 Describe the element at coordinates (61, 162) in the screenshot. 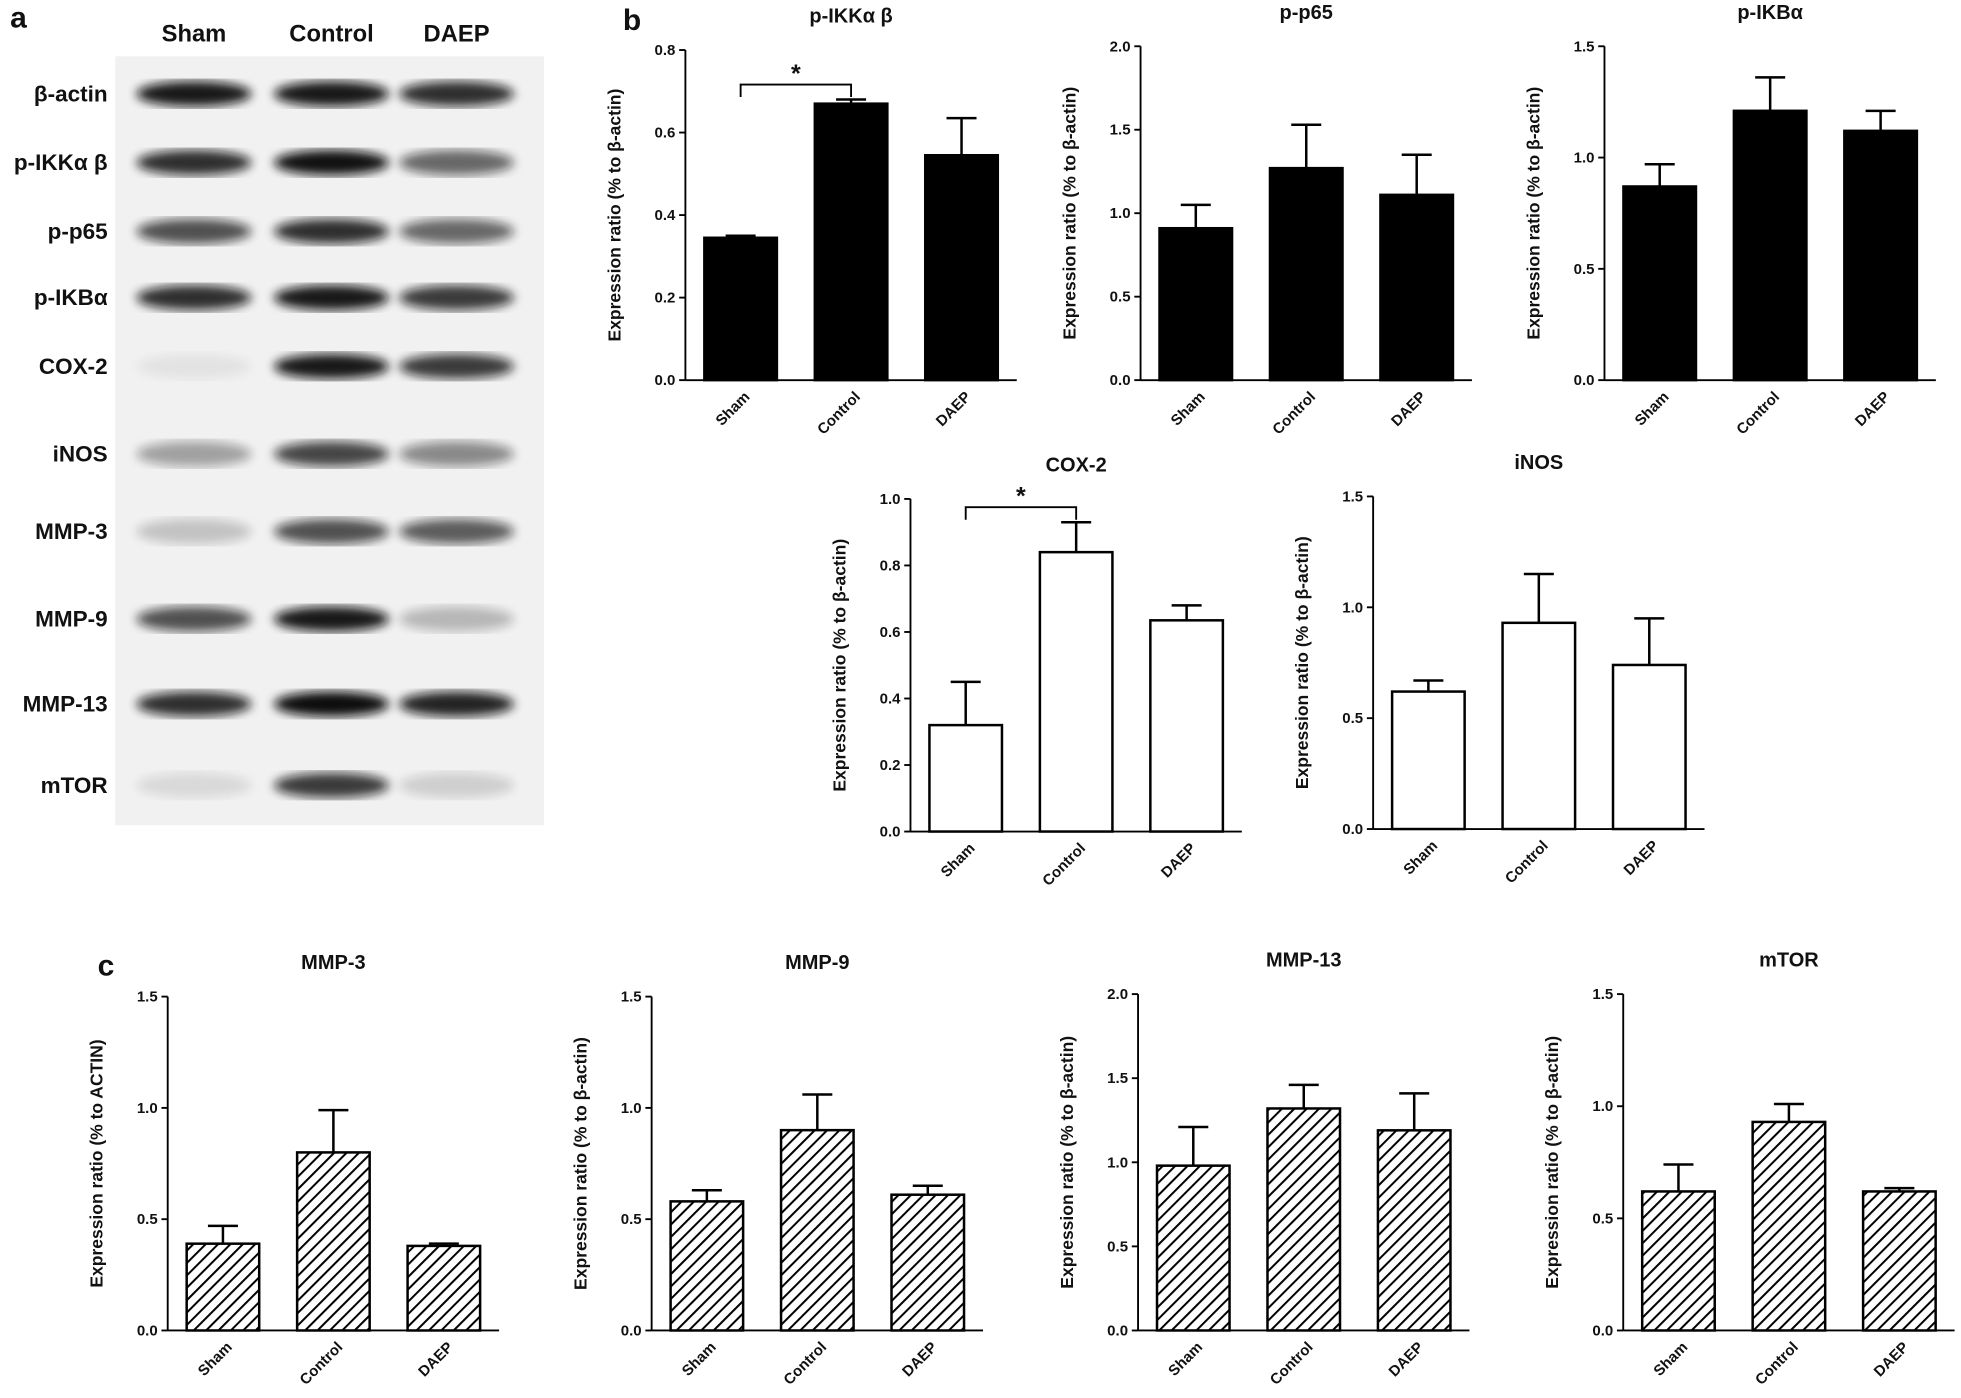

I see `protein-label: p-IKKα β` at that location.